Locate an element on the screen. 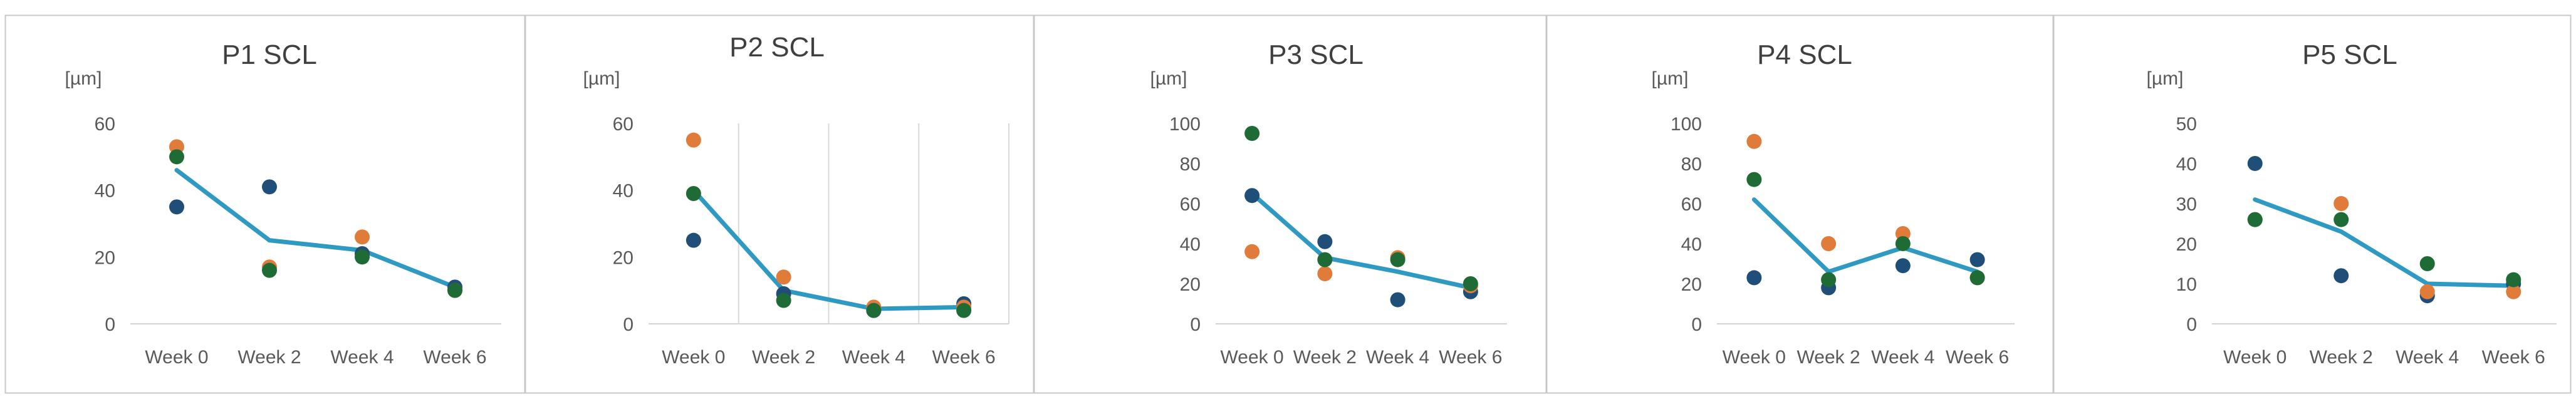 The image size is (2576, 409). p1-point-s1-w1 is located at coordinates (269, 187).